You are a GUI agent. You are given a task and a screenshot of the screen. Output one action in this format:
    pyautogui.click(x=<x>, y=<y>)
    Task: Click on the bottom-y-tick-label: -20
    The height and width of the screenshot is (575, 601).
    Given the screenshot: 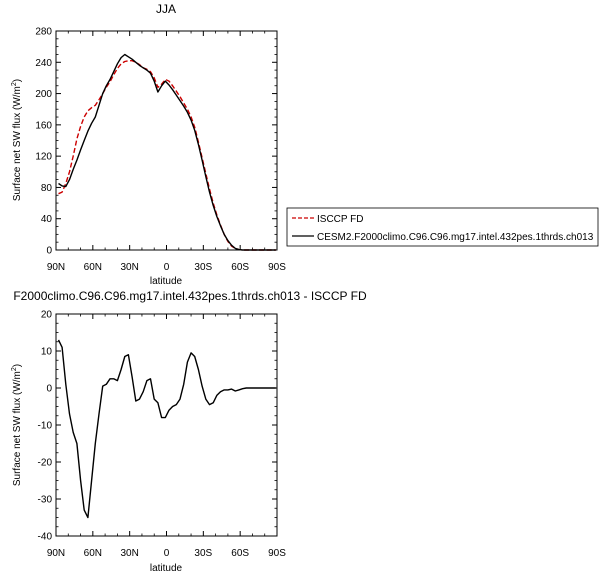 What is the action you would take?
    pyautogui.click(x=45, y=463)
    